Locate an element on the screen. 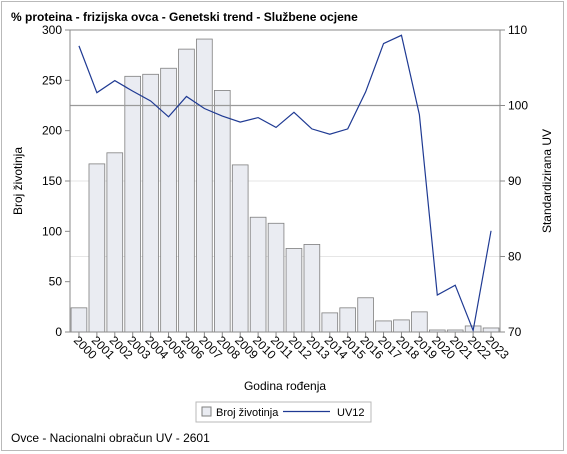  y2-tick-label: 110 is located at coordinates (517, 30).